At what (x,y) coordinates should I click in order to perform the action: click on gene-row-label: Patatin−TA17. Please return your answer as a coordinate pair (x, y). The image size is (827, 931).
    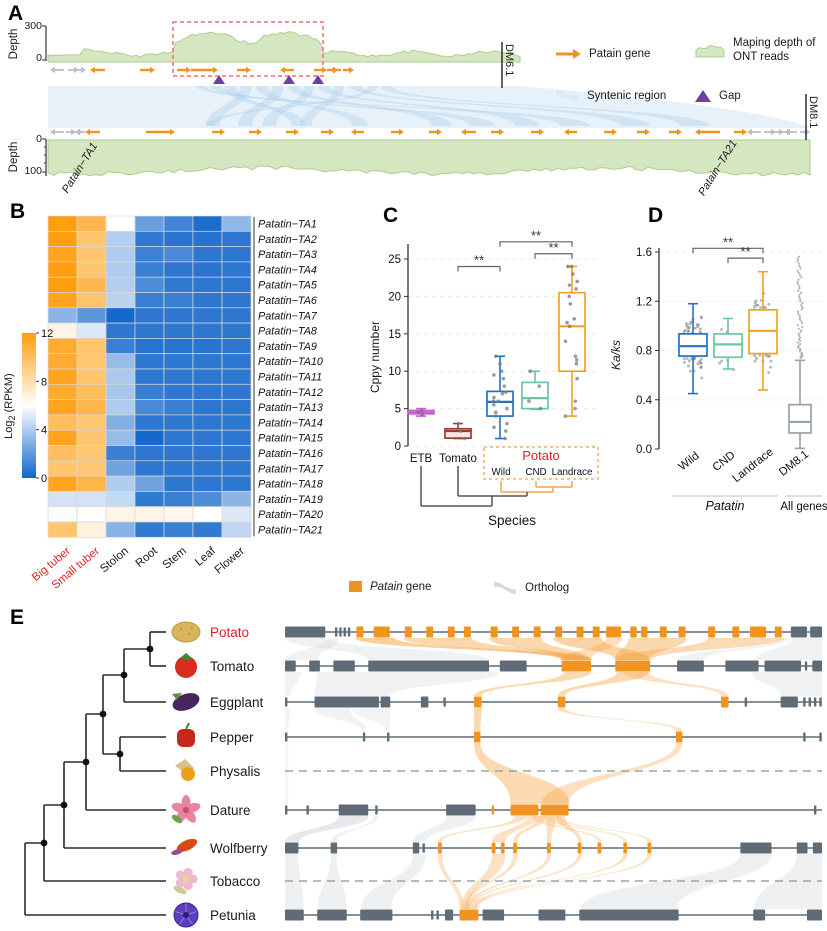
    Looking at the image, I should click on (291, 469).